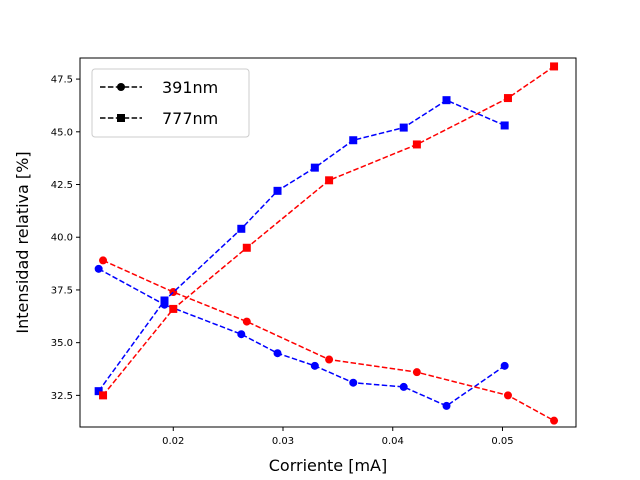 The width and height of the screenshot is (640, 480). Describe the element at coordinates (393, 441) in the screenshot. I see `x-tick-label: 0.04` at that location.